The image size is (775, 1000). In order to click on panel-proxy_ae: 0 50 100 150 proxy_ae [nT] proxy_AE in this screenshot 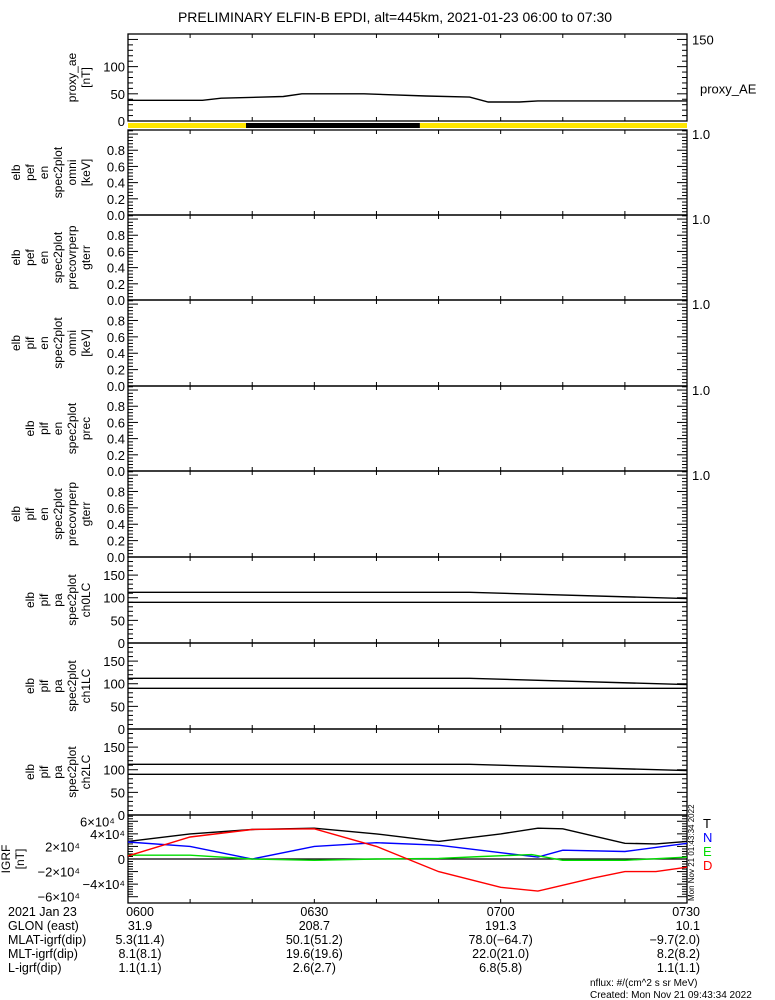, I will do `click(411, 80)`.